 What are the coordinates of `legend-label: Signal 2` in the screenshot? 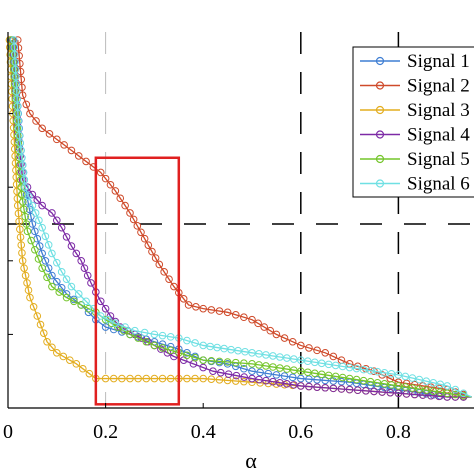 It's located at (438, 86).